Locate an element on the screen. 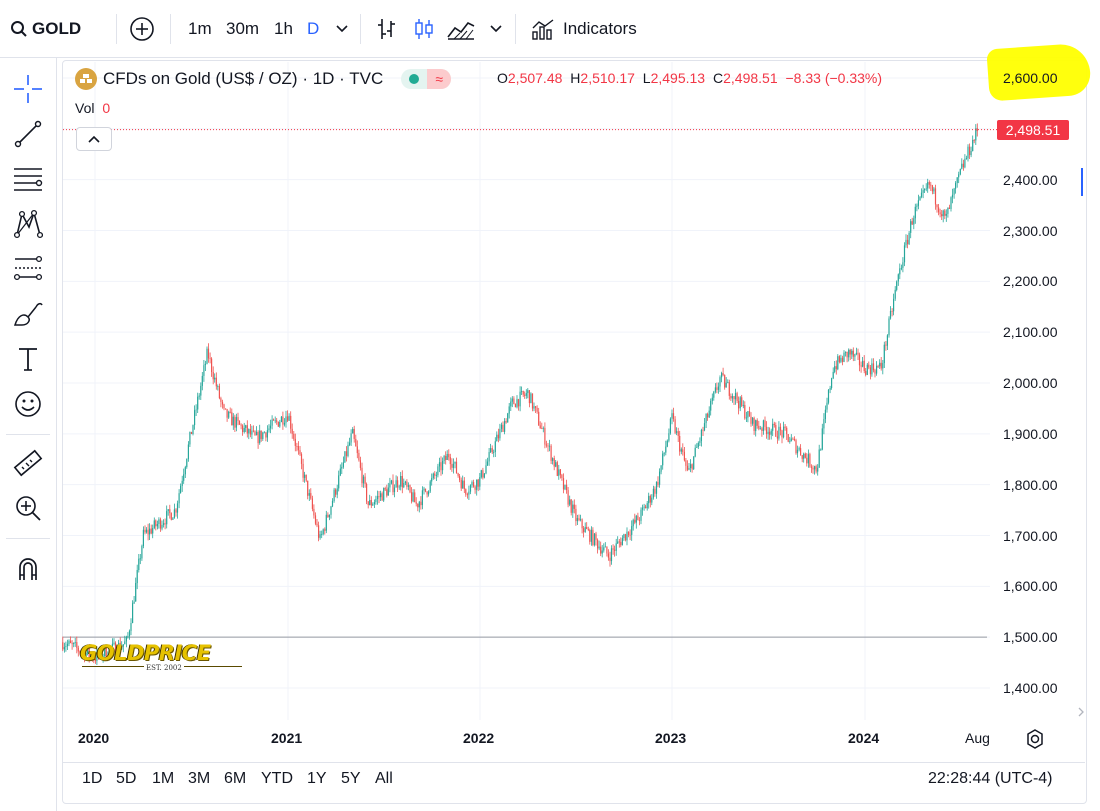 The image size is (1100, 811). pattern-tool is located at coordinates (28, 224).